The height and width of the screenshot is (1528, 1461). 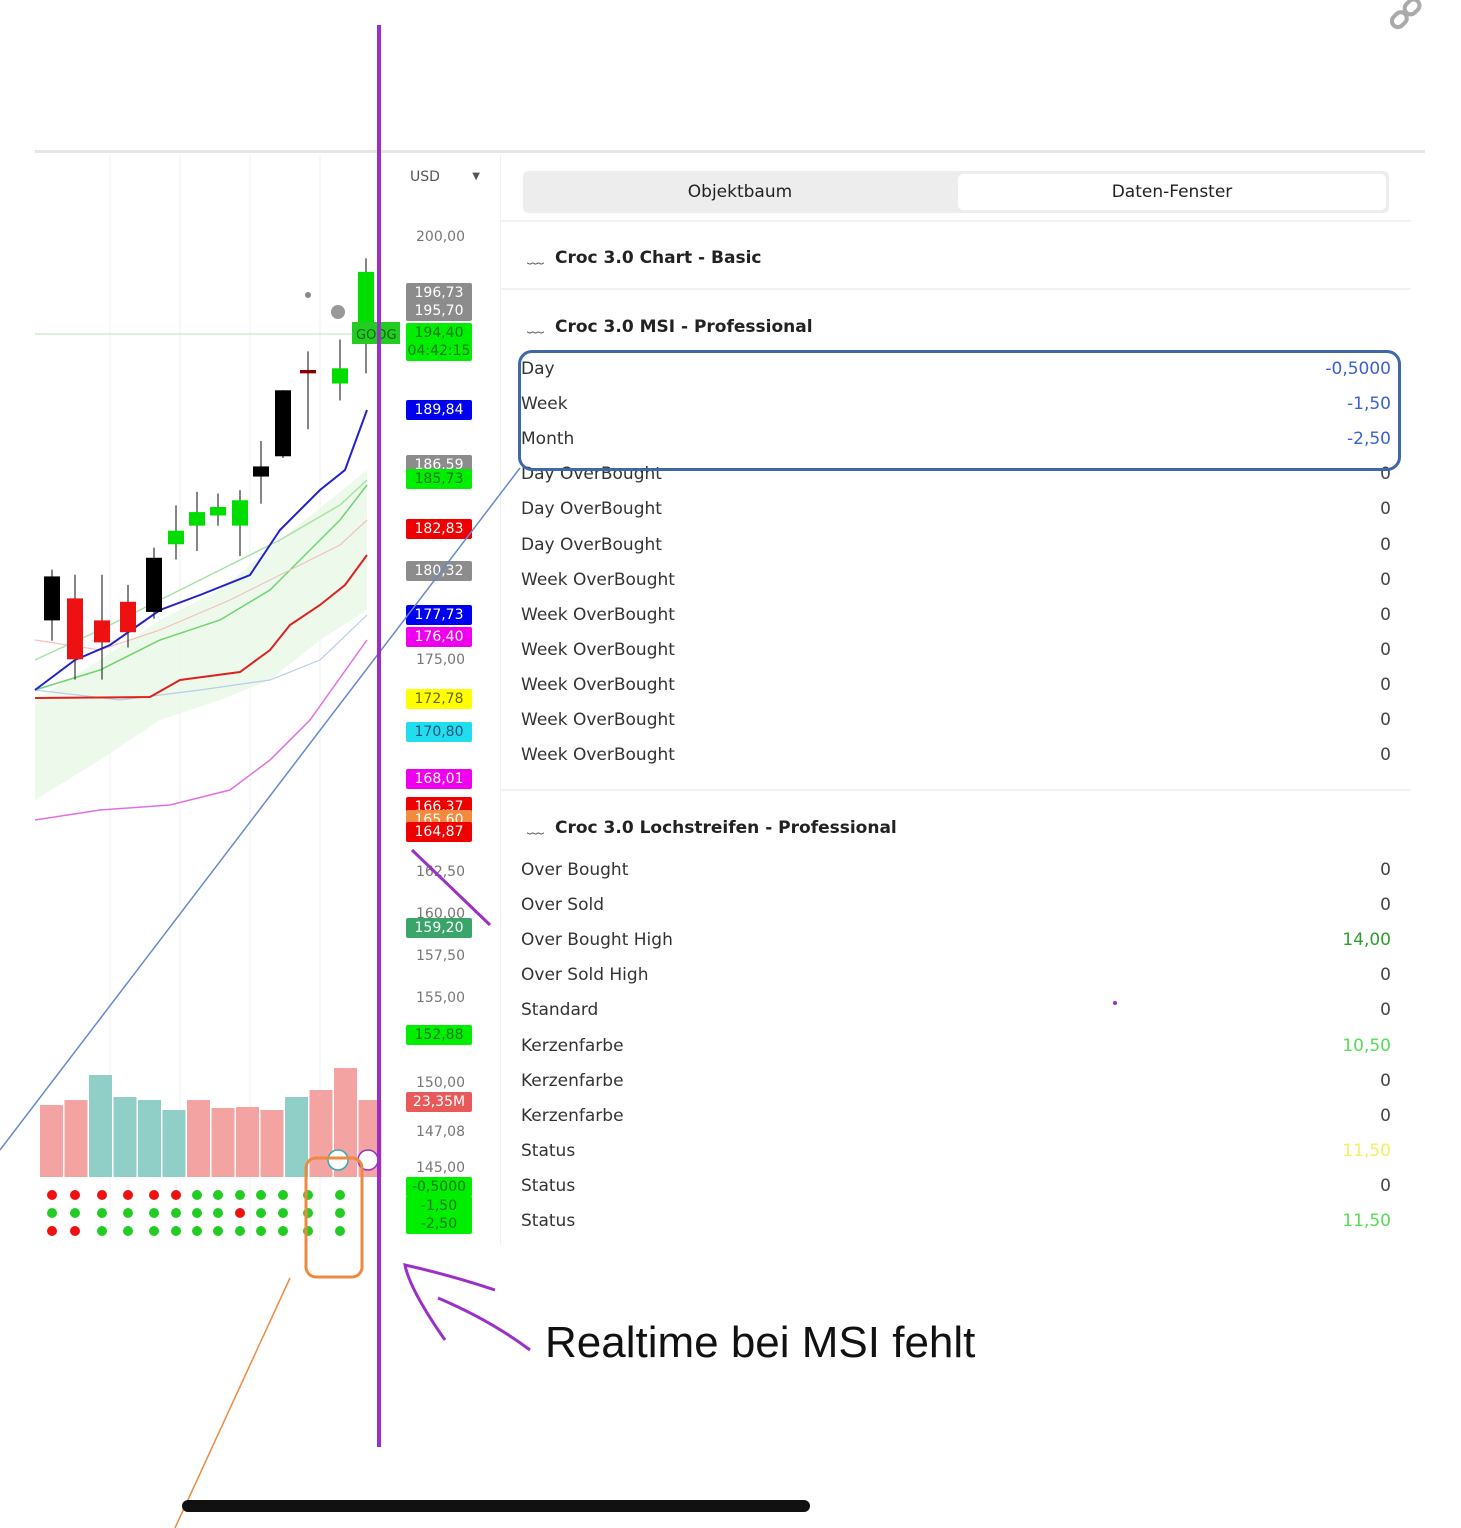 What do you see at coordinates (440, 871) in the screenshot?
I see `axis-tick-label: 162,50` at bounding box center [440, 871].